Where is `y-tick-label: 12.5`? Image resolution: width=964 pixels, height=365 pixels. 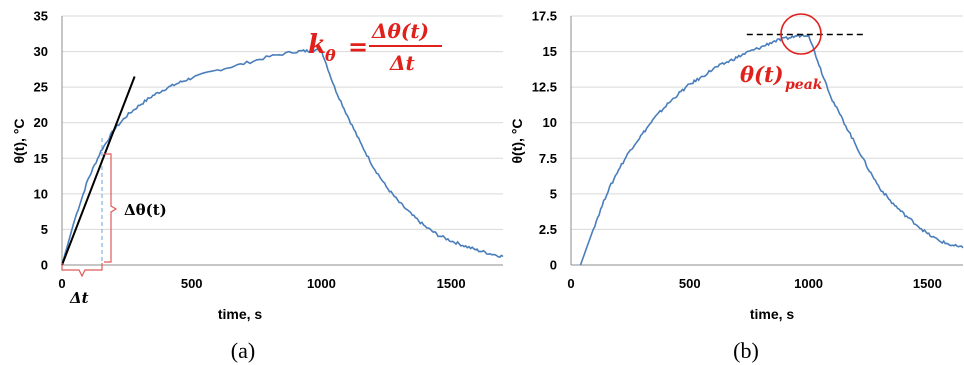
y-tick-label: 12.5 is located at coordinates (544, 87).